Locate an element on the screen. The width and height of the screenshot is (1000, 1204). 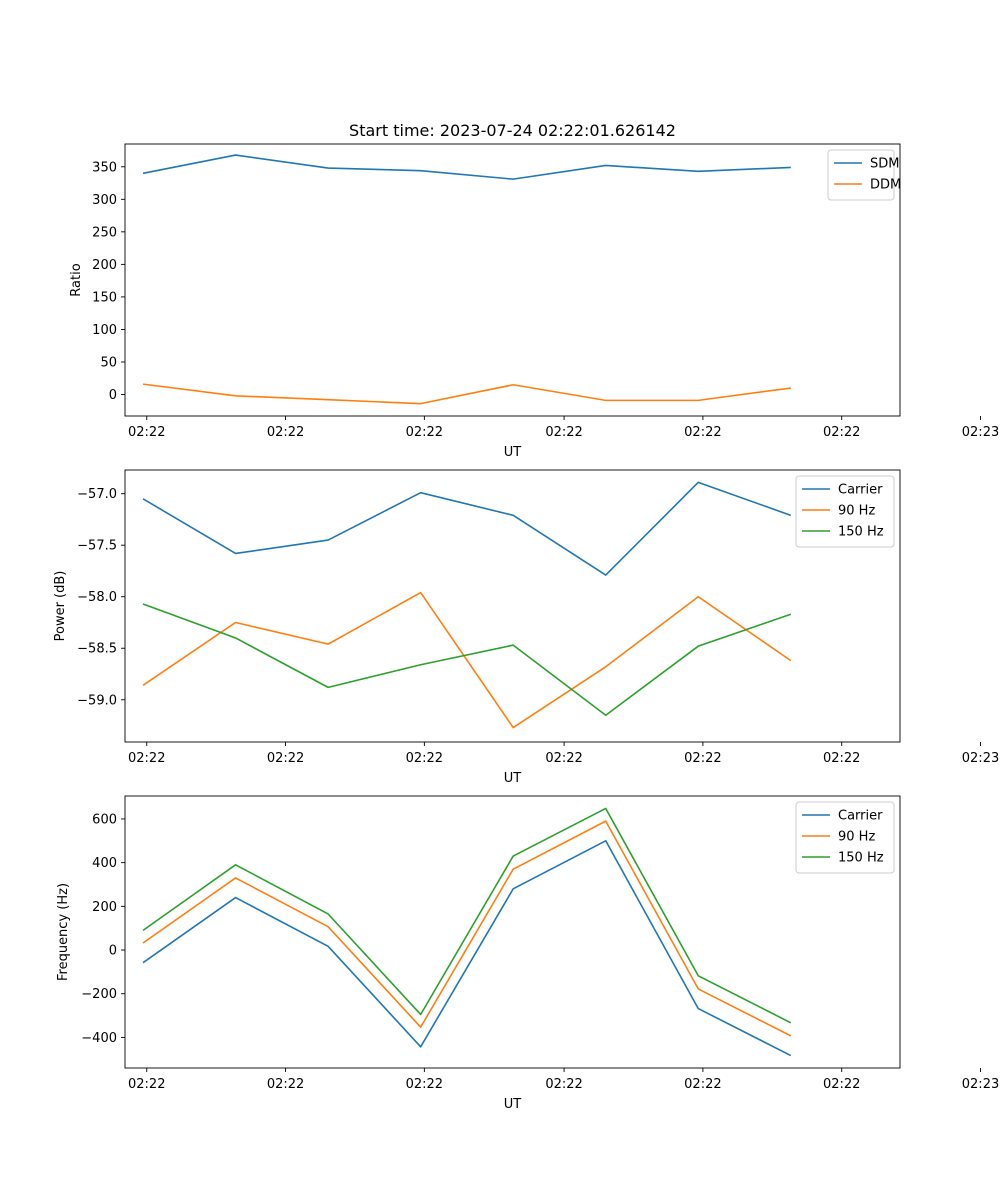
y-tick-label: −400 is located at coordinates (99, 1038).